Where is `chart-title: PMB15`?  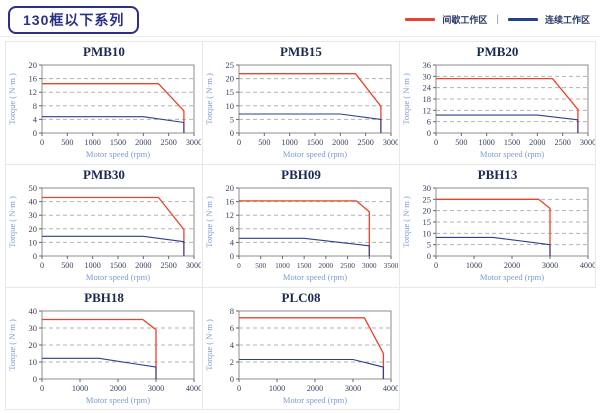 chart-title: PMB15 is located at coordinates (301, 51).